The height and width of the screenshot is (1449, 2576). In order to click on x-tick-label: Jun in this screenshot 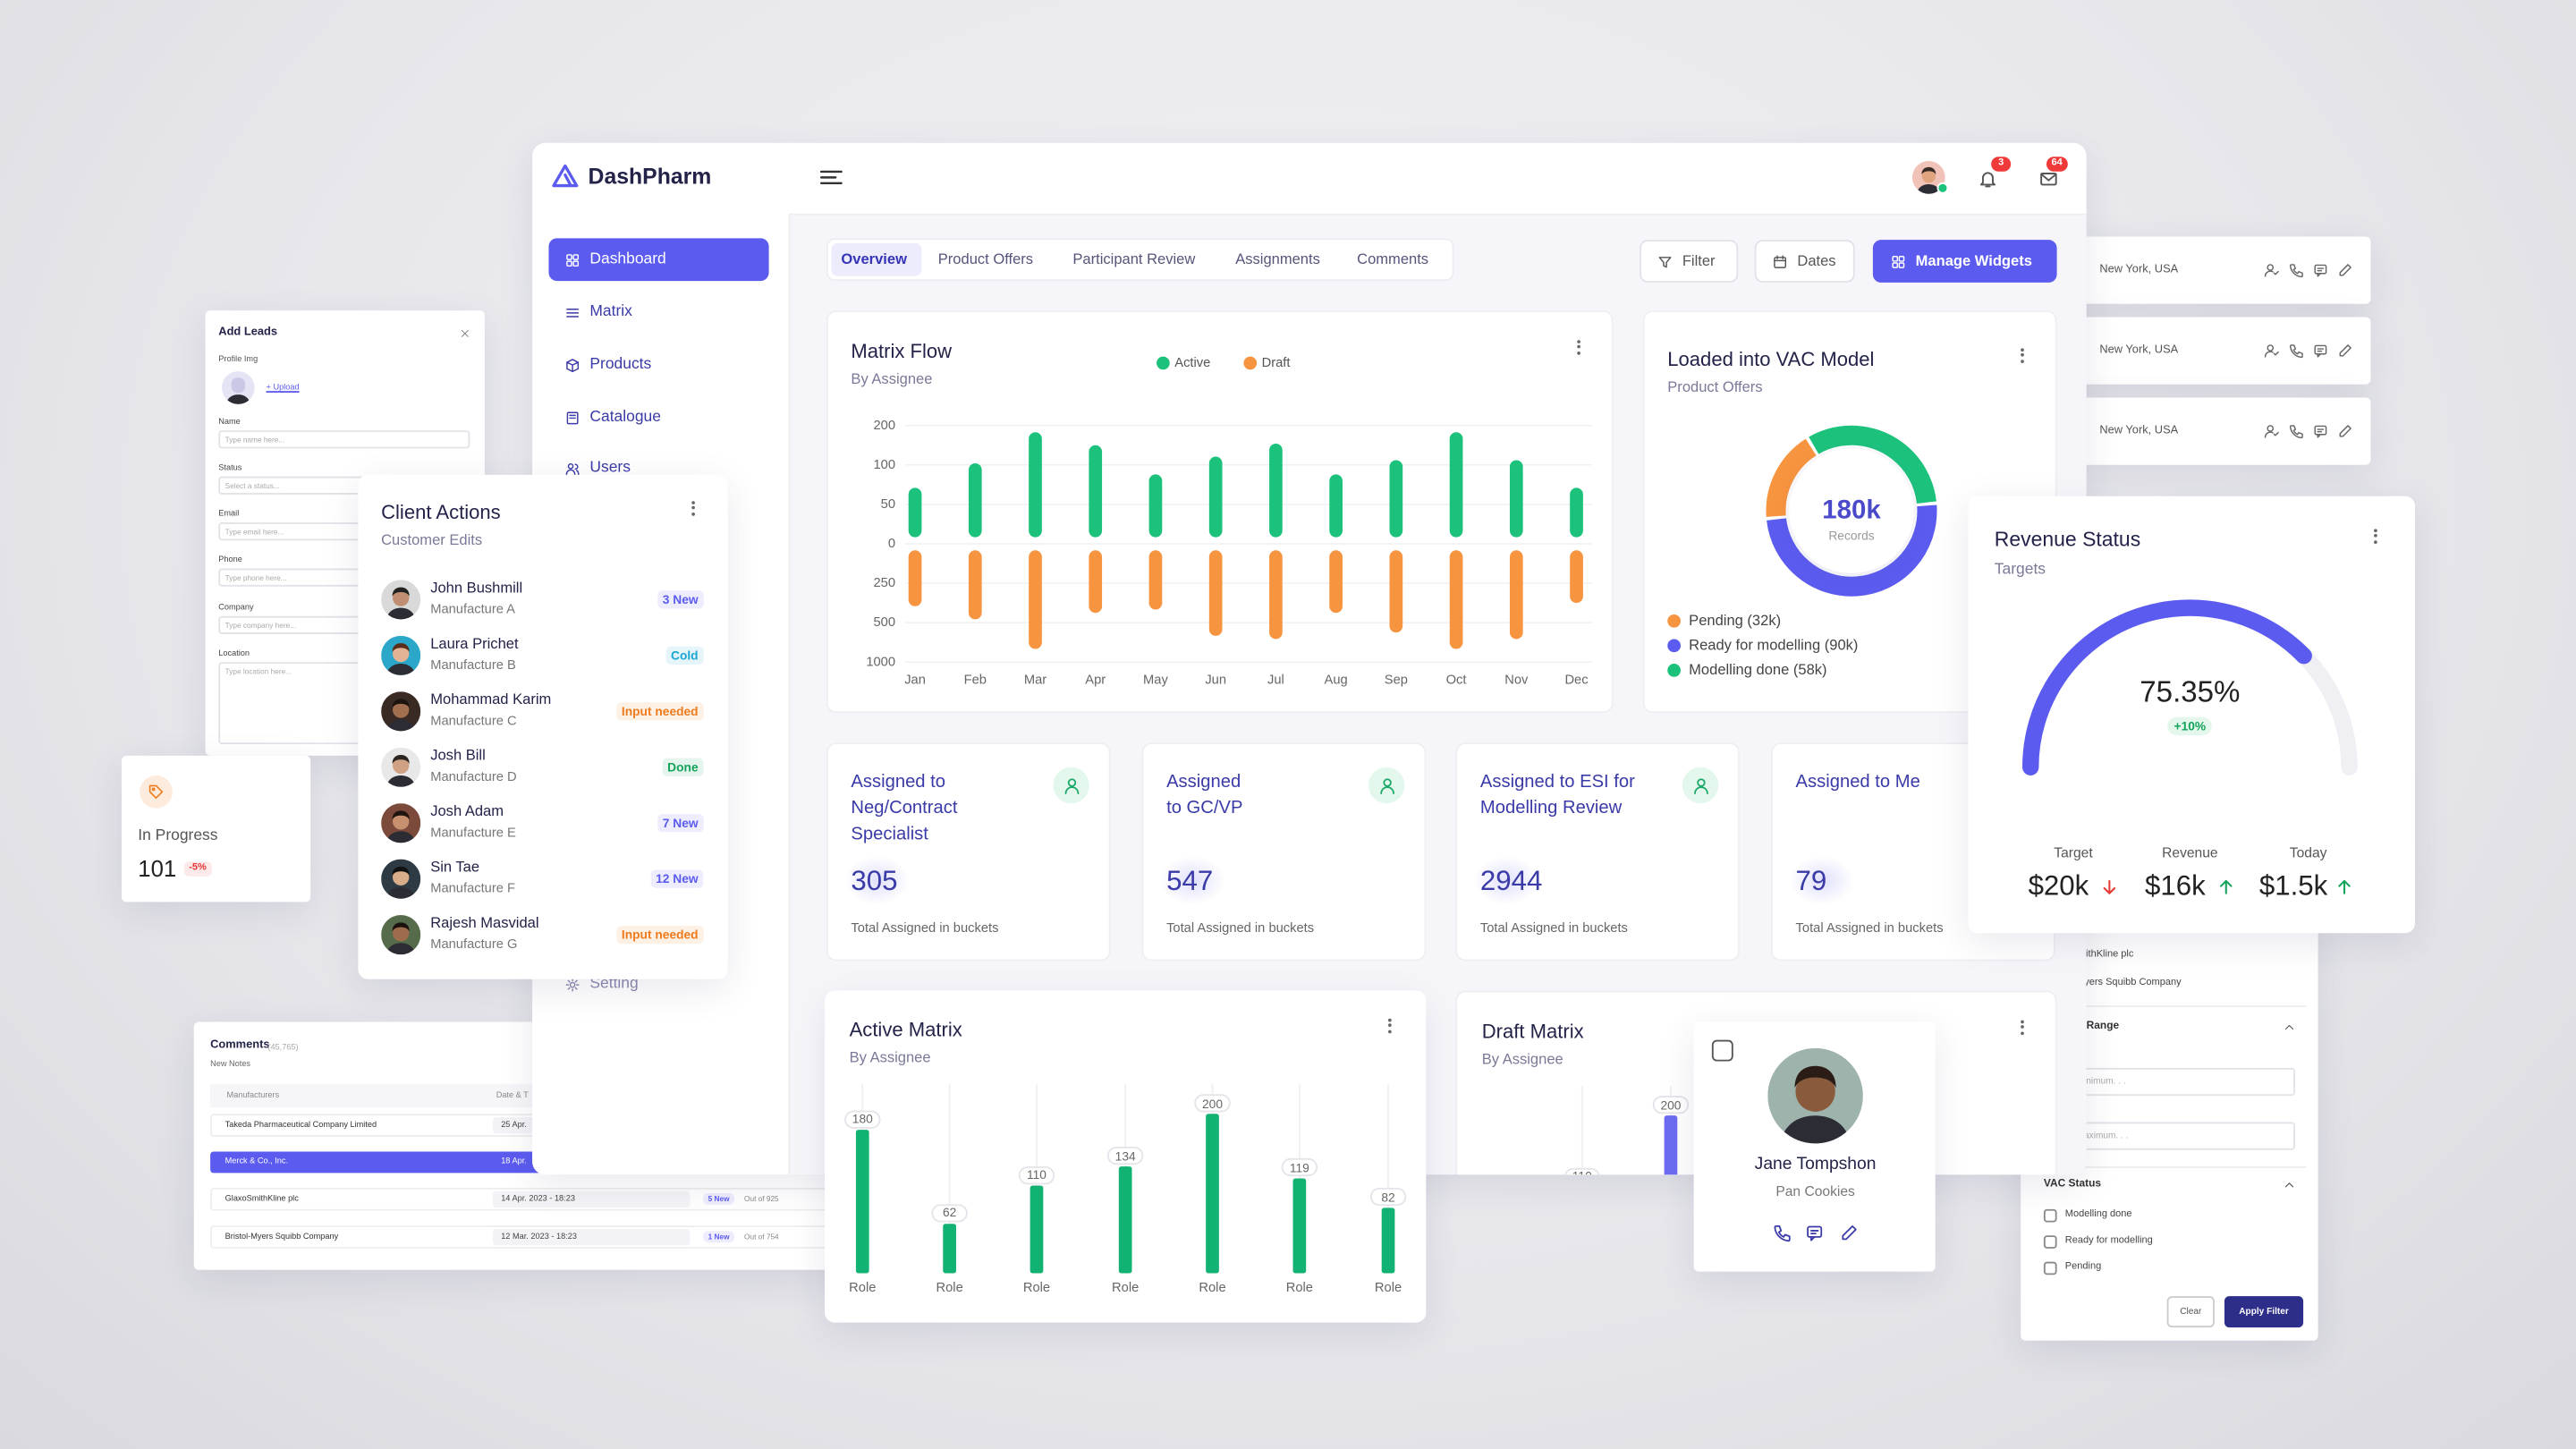, I will do `click(1216, 680)`.